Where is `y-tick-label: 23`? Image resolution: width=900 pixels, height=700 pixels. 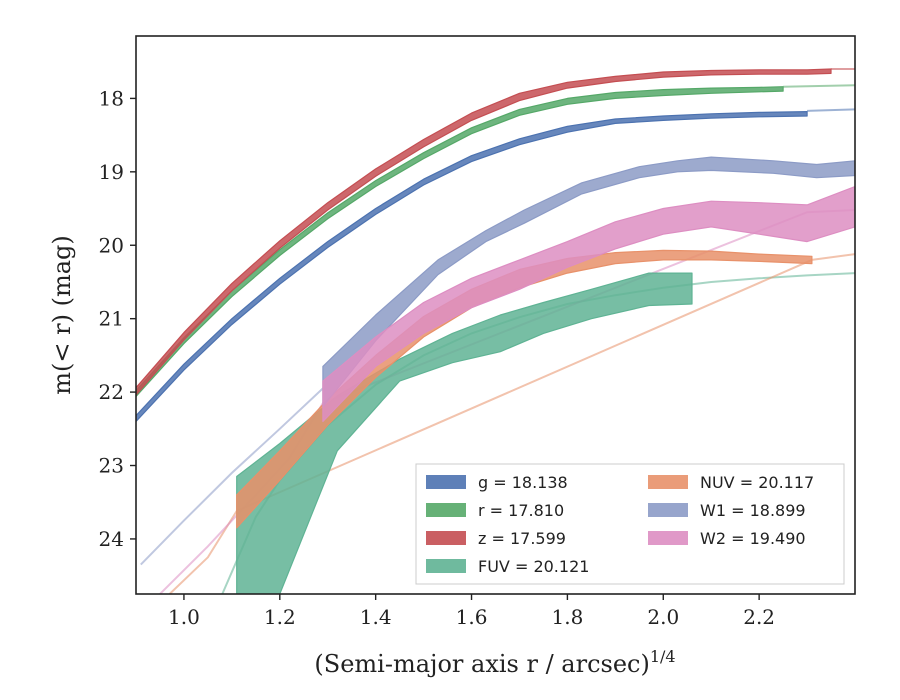
y-tick-label: 23 is located at coordinates (111, 466).